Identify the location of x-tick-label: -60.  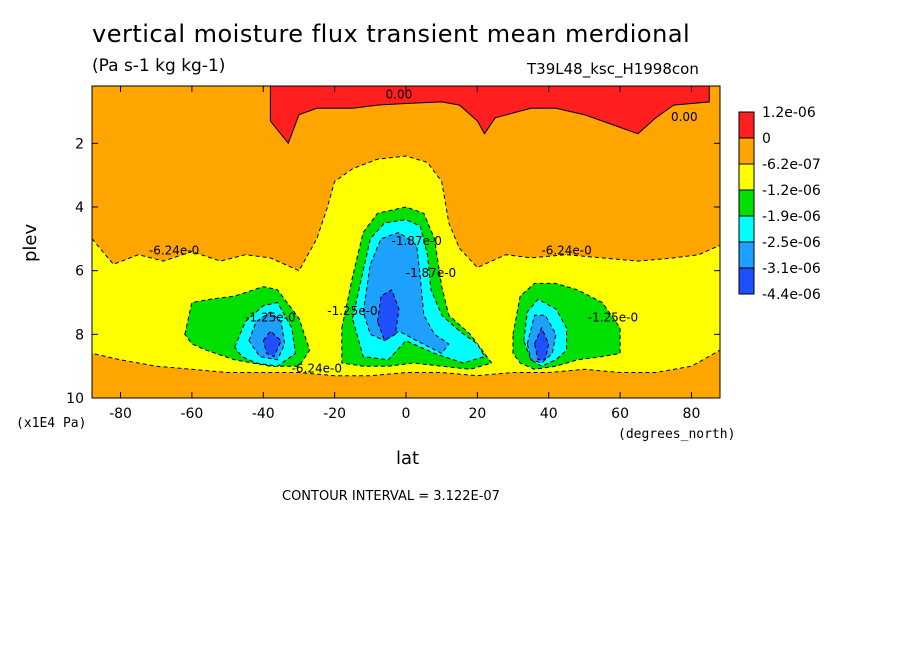
(191, 414).